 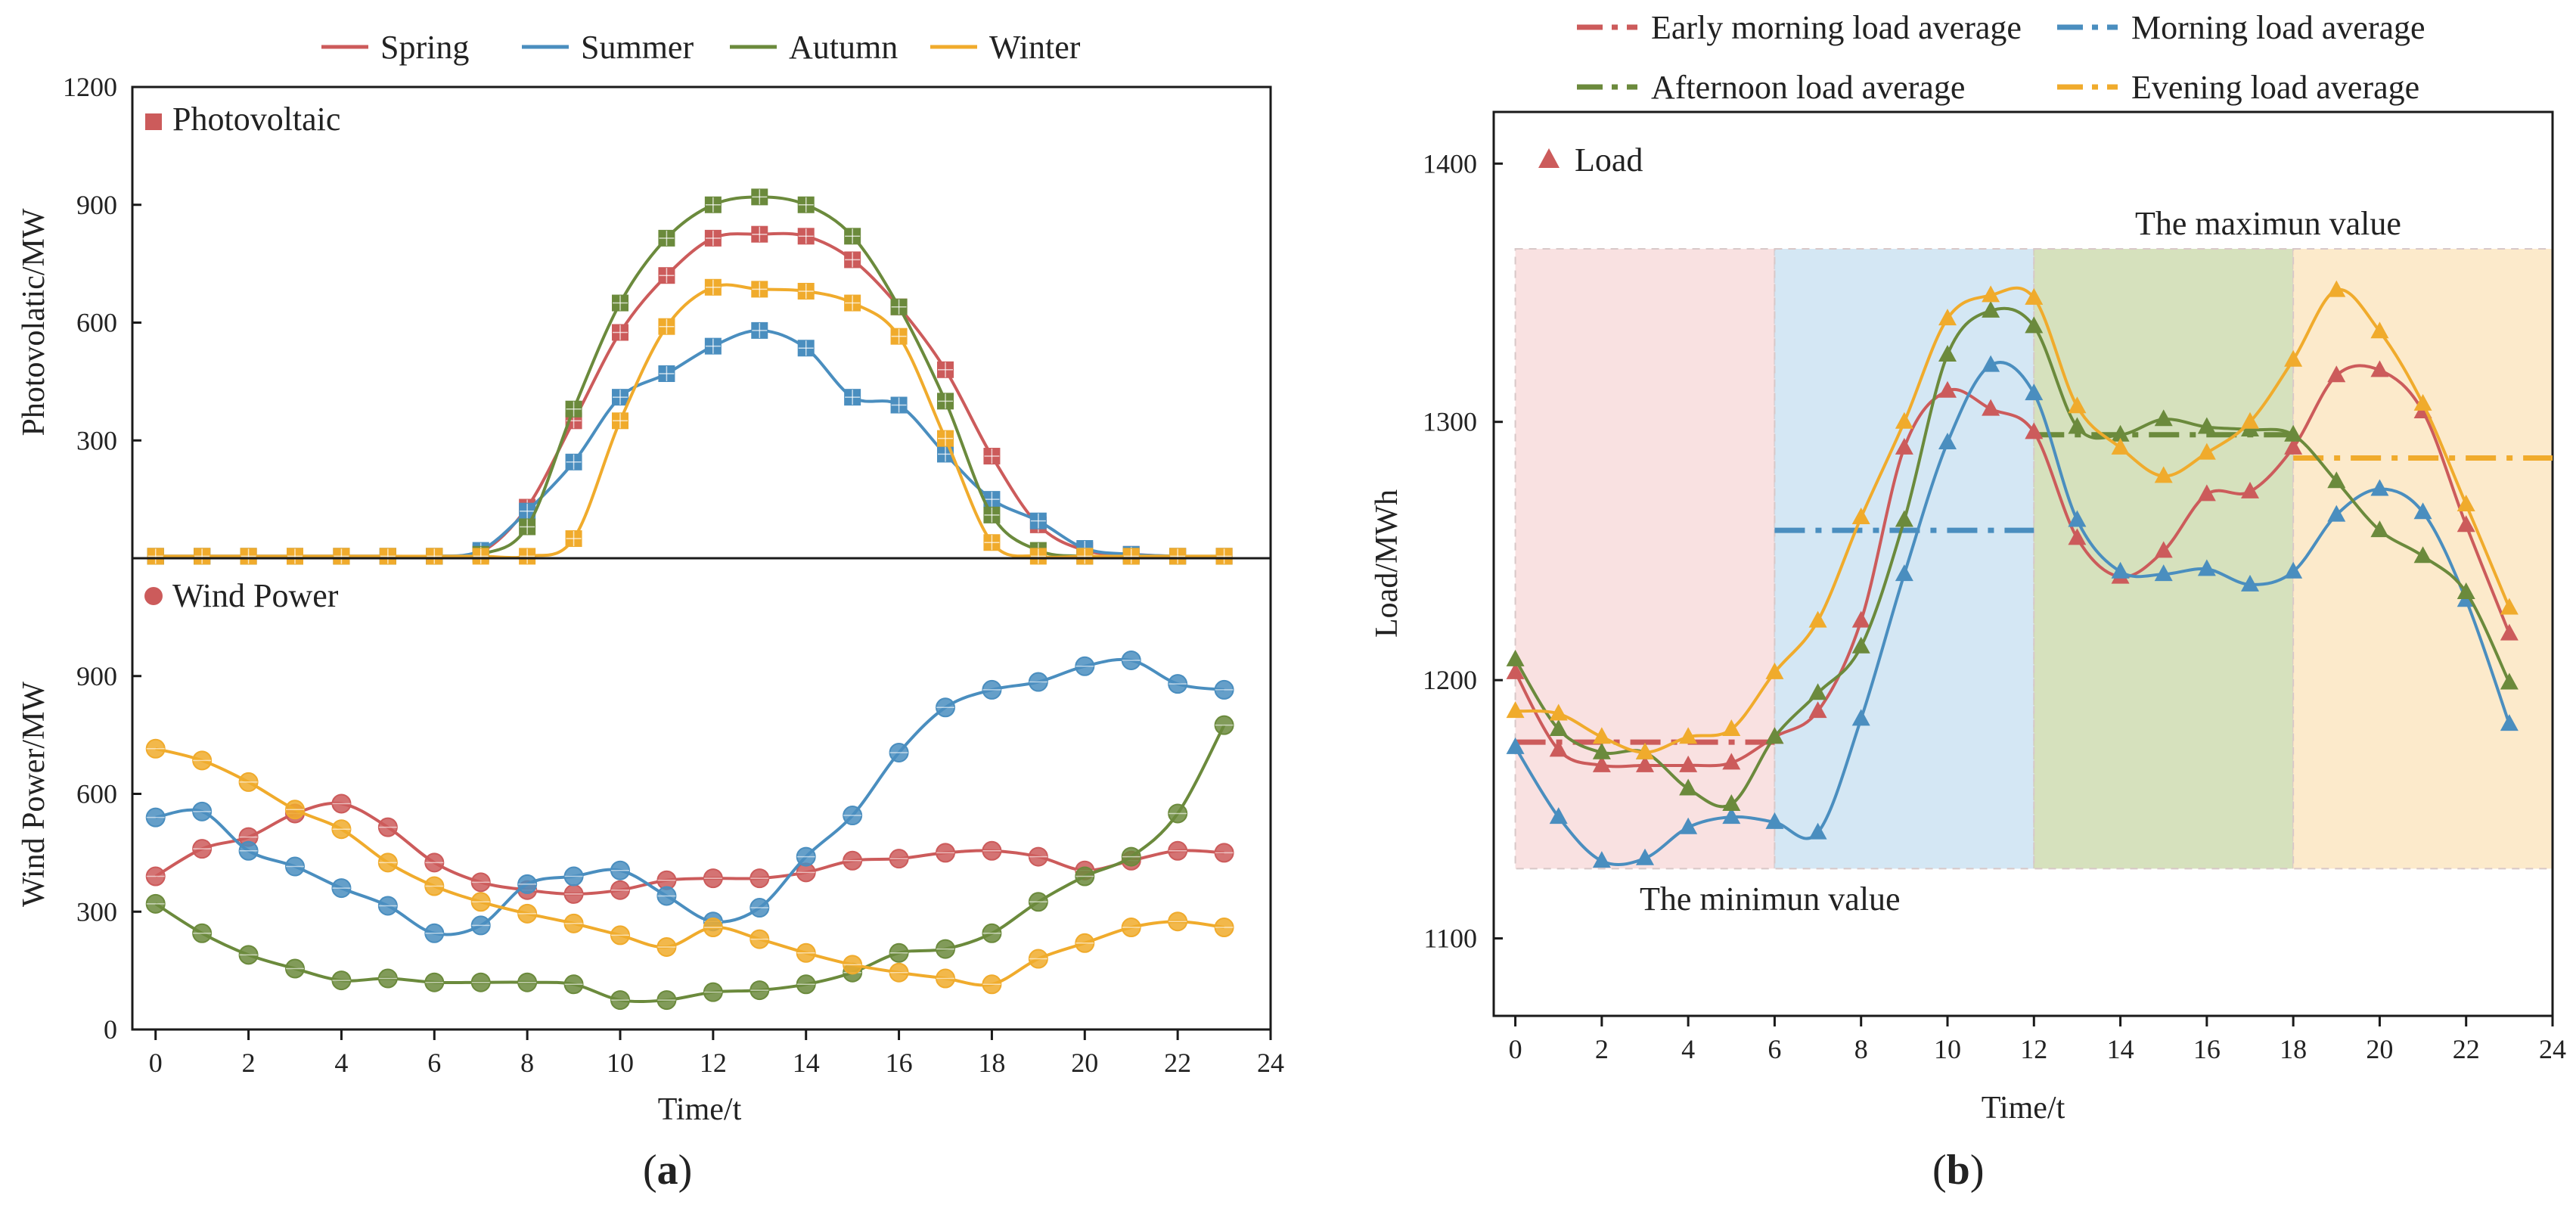 I want to click on series-autumn, so click(x=689, y=863).